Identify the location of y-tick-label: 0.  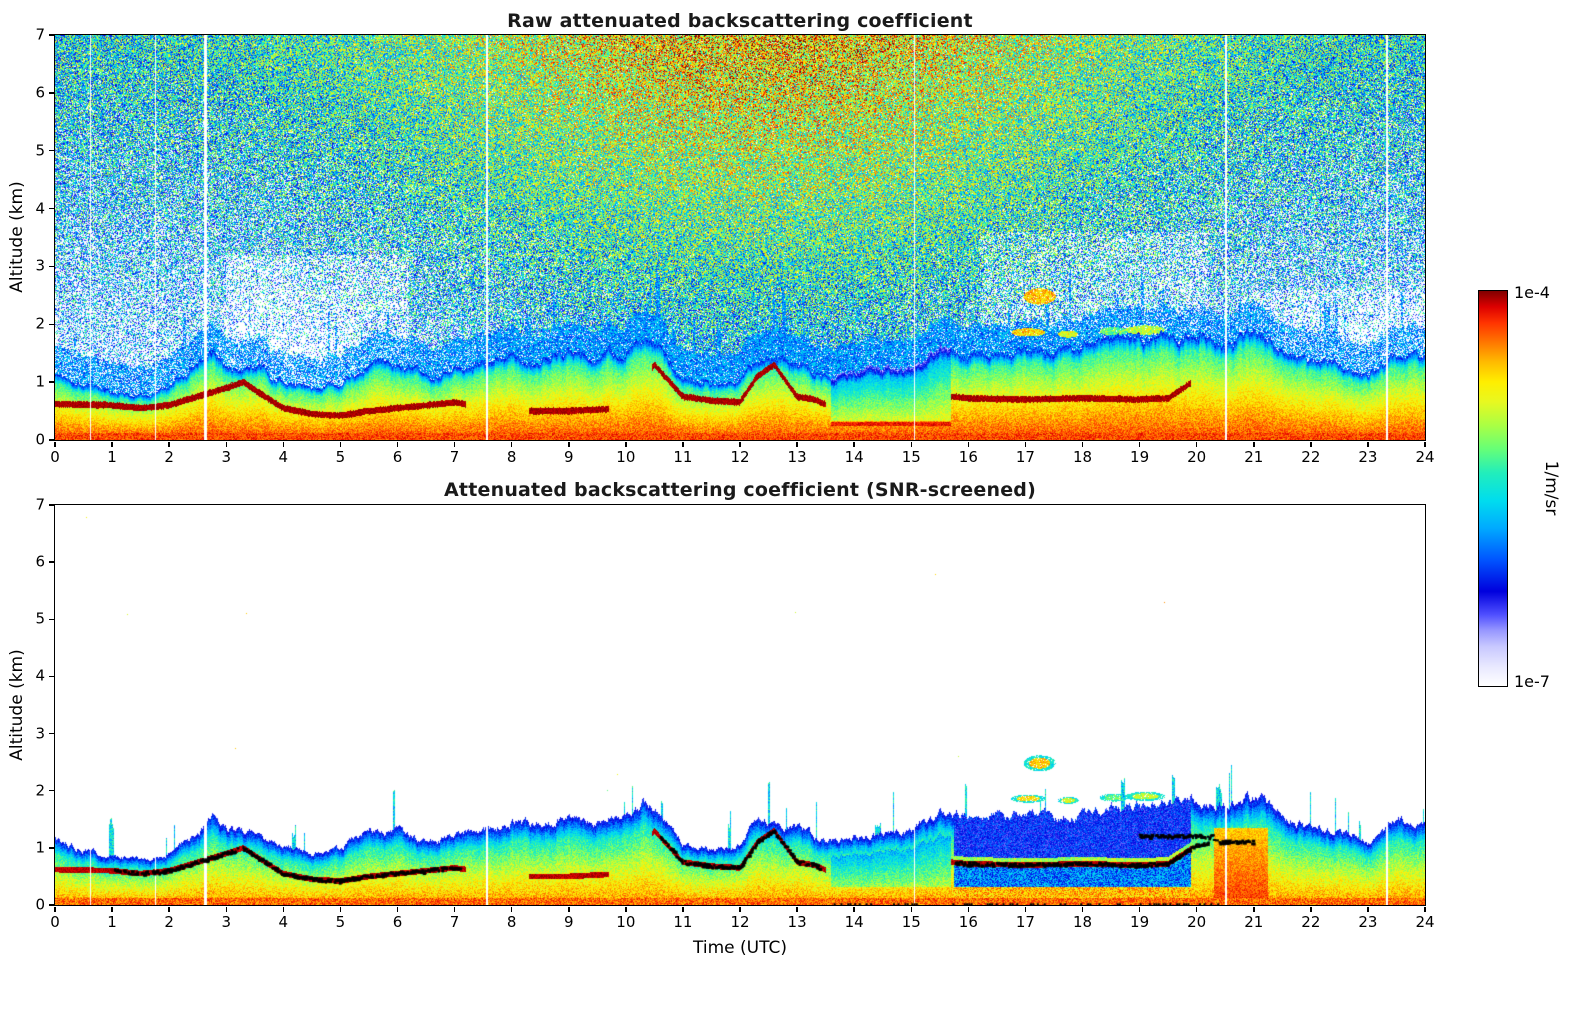
(40, 439).